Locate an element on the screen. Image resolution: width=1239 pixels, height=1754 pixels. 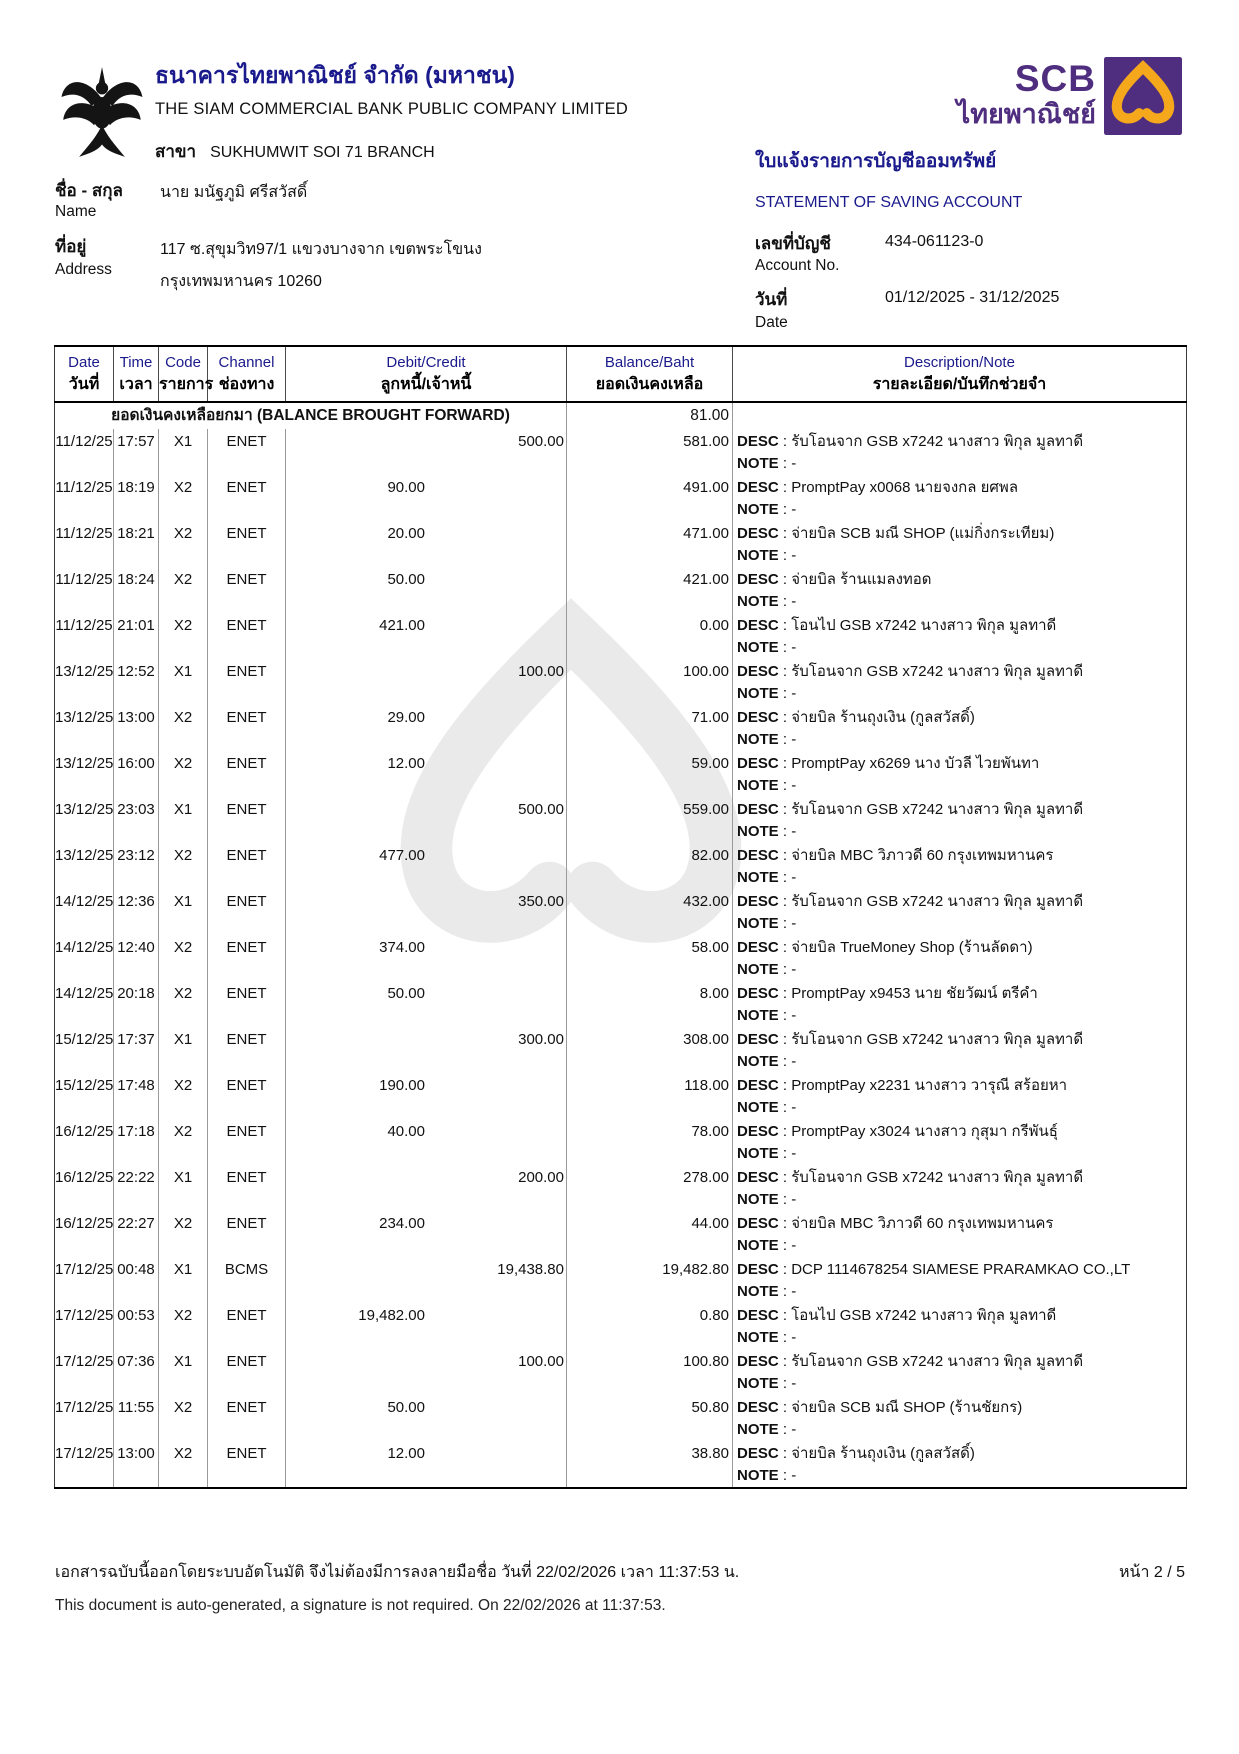
cell-time: 07:36 is located at coordinates (136, 1372).